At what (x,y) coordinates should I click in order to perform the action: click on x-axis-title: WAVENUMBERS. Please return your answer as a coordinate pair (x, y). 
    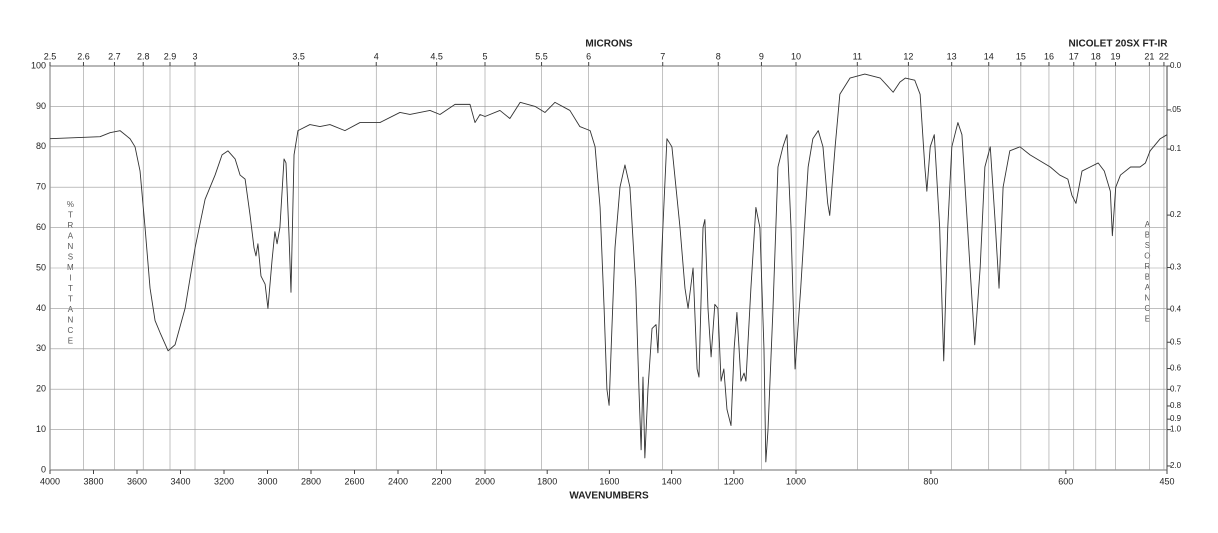
    Looking at the image, I should click on (609, 496).